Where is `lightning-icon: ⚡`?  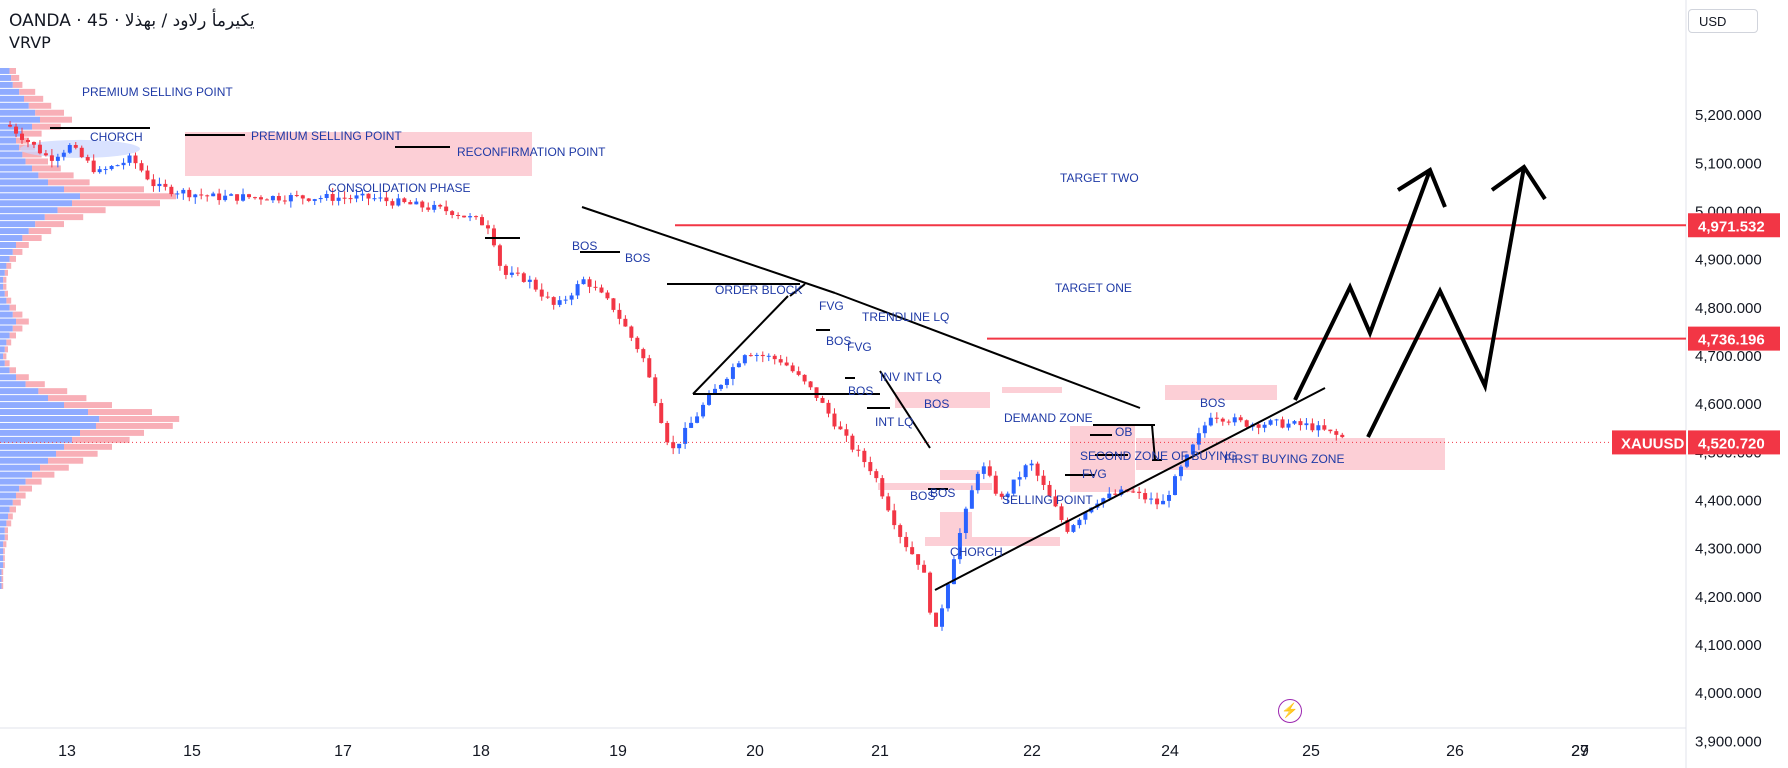 lightning-icon: ⚡ is located at coordinates (1290, 711).